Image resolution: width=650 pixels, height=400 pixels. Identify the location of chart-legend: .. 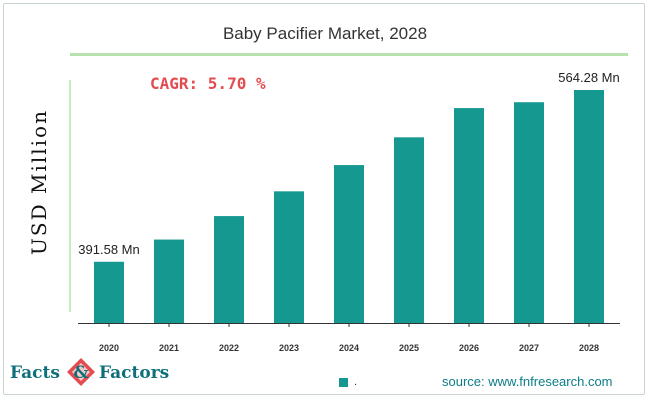
(348, 382).